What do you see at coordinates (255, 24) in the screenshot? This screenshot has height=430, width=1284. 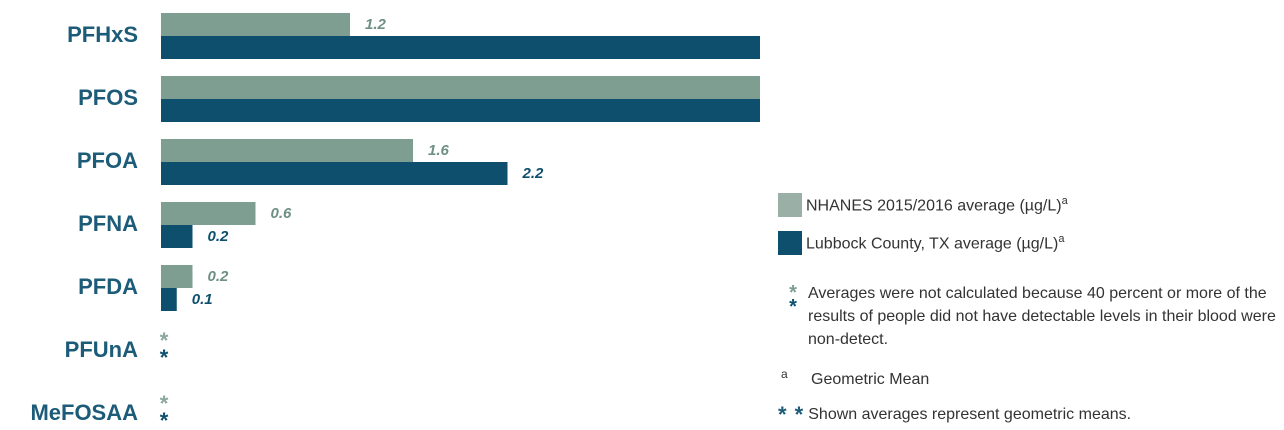 I see `bar-nhanes-pfhxs` at bounding box center [255, 24].